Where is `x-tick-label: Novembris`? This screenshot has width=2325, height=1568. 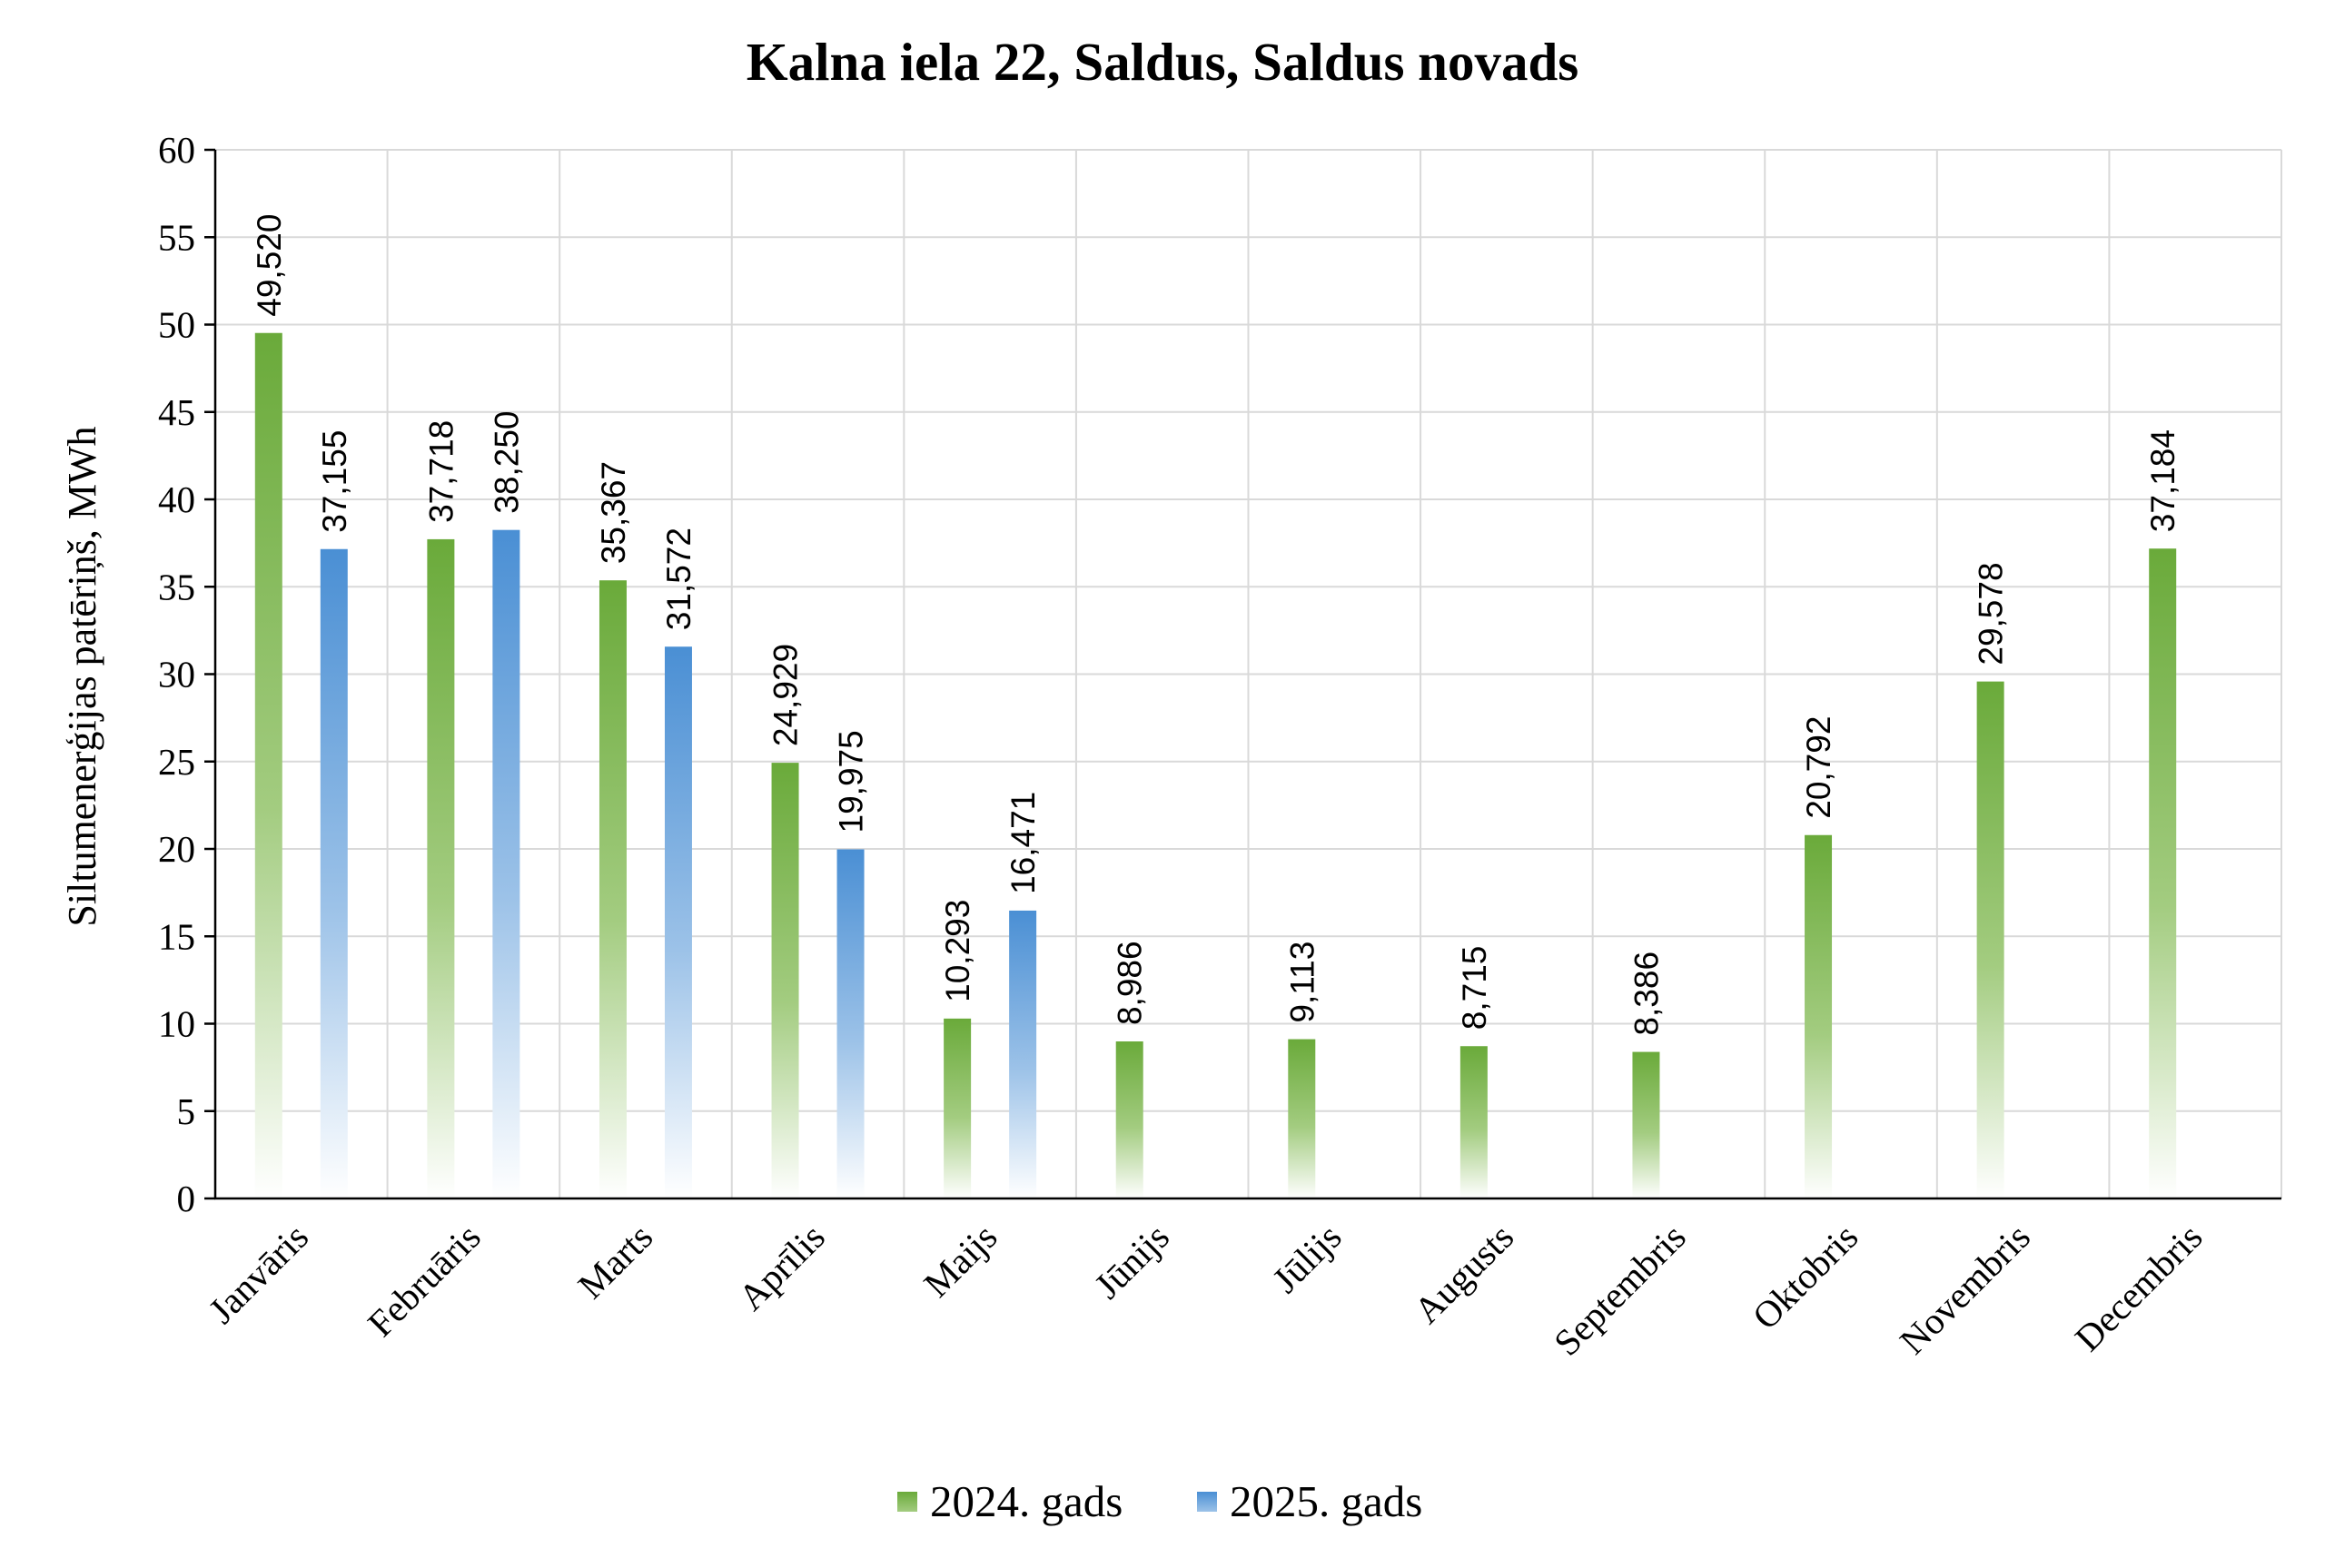
x-tick-label: Novembris is located at coordinates (1965, 1289).